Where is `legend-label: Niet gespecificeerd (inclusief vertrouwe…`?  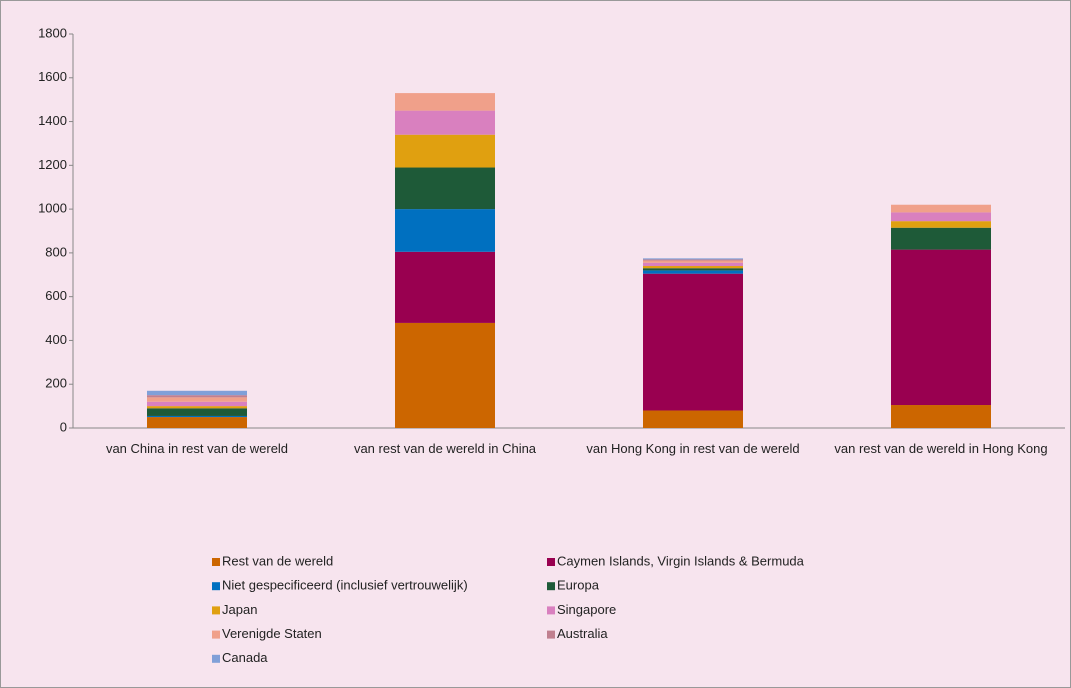
legend-label: Niet gespecificeerd (inclusief vertrouwe… is located at coordinates (345, 585).